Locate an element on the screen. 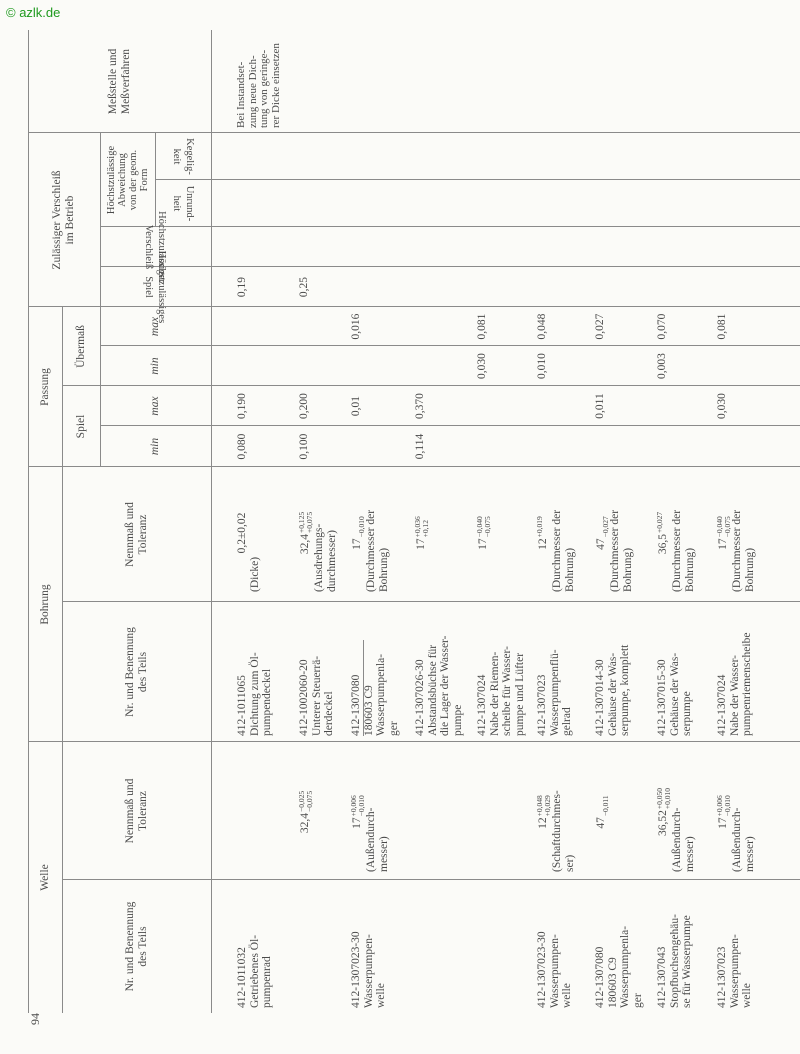 The height and width of the screenshot is (1054, 800). nennmass-value: 47 −0,027 is located at coordinates (601, 533).